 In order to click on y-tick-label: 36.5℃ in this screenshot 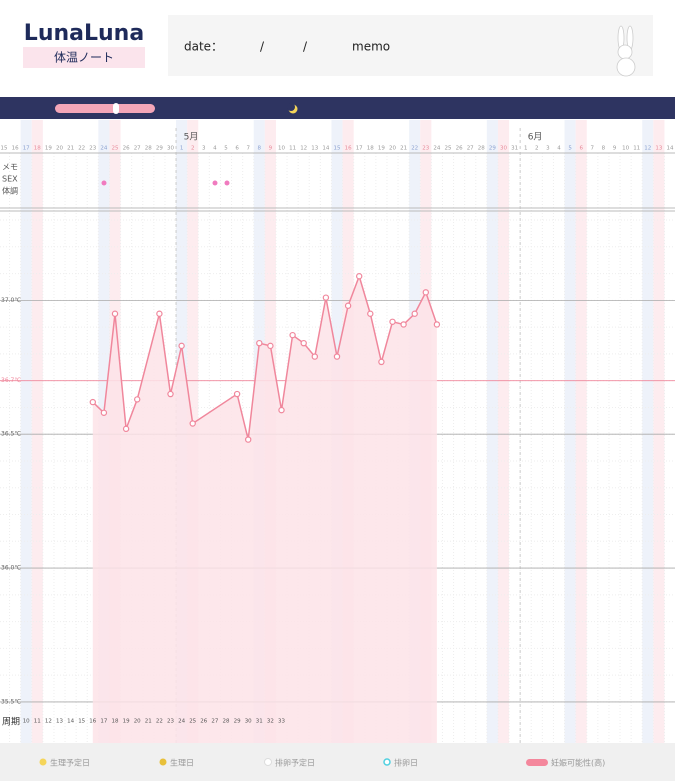, I will do `click(11, 434)`.